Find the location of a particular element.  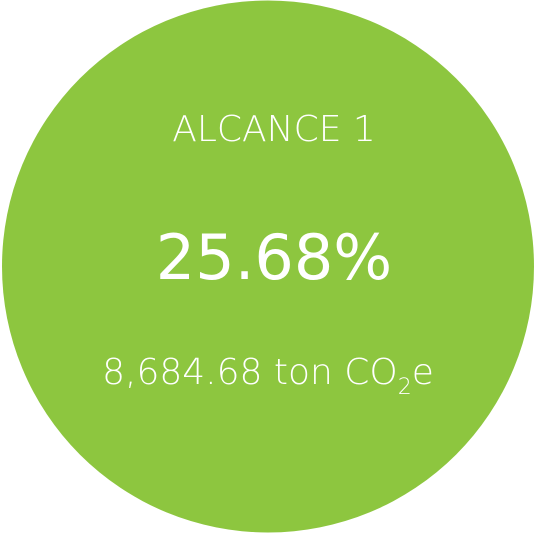

amount: 8,684.68 ton CO2e is located at coordinates (268, 376).